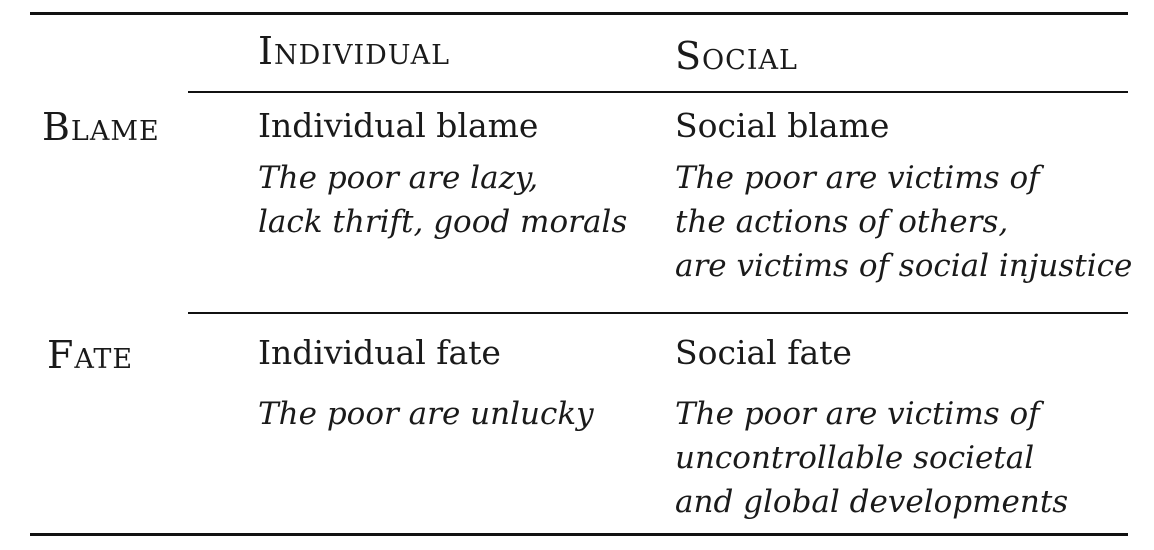 Image resolution: width=1154 pixels, height=550 pixels. Describe the element at coordinates (101, 127) in the screenshot. I see `row-label-blame: Blame` at that location.